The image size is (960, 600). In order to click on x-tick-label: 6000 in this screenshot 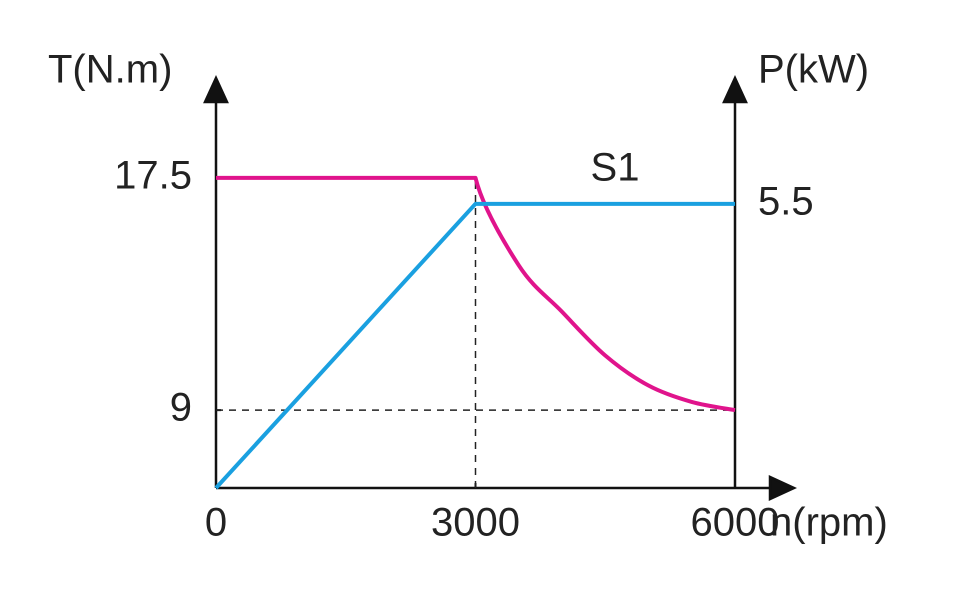, I will do `click(735, 523)`.